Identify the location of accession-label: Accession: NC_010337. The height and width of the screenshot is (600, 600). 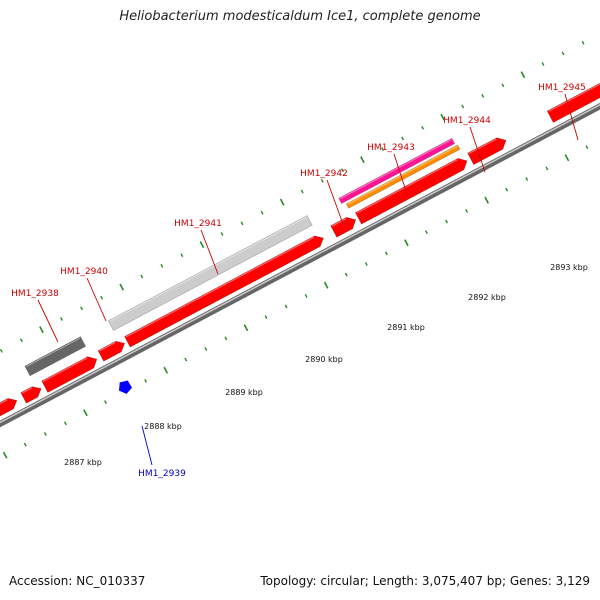
(77, 581).